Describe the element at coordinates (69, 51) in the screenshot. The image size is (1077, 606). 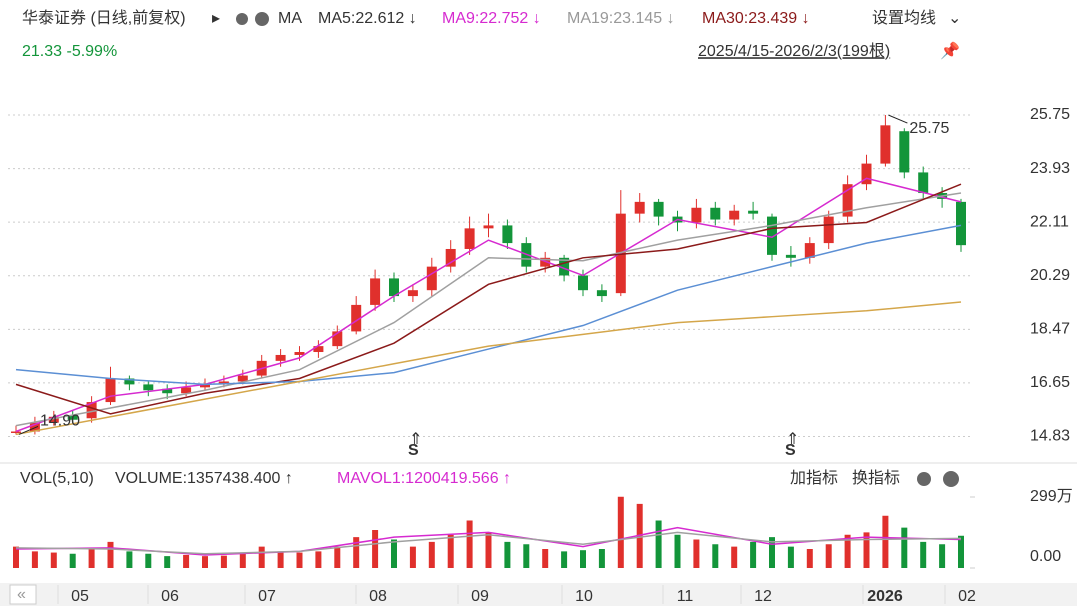
I see `quote: 21.33 -5.99%` at that location.